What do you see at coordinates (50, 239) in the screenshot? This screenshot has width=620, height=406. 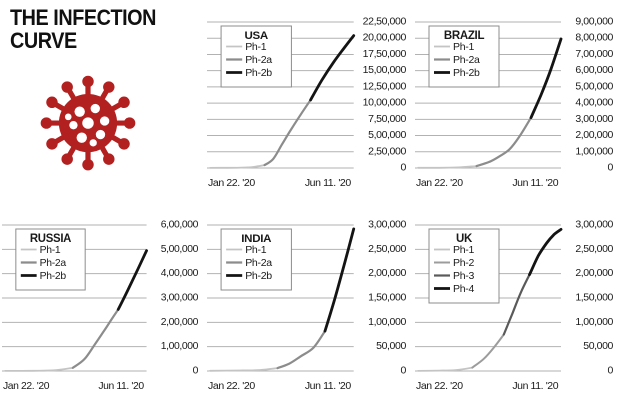 I see `legend-title: RUSSIA` at bounding box center [50, 239].